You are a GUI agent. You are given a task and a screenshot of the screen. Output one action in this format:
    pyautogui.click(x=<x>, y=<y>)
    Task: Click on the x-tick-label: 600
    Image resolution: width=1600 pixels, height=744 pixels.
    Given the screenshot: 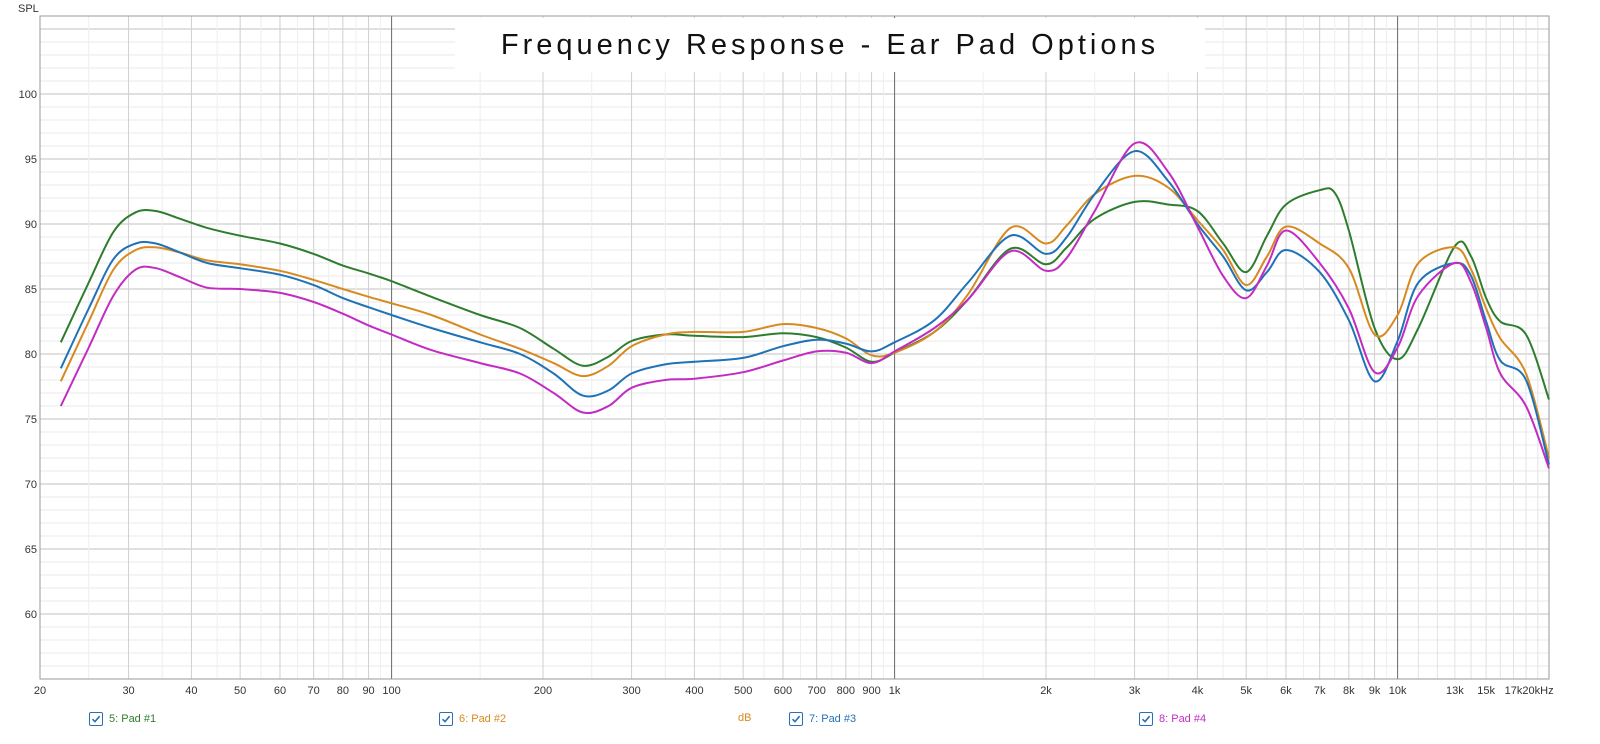 What is the action you would take?
    pyautogui.click(x=783, y=691)
    